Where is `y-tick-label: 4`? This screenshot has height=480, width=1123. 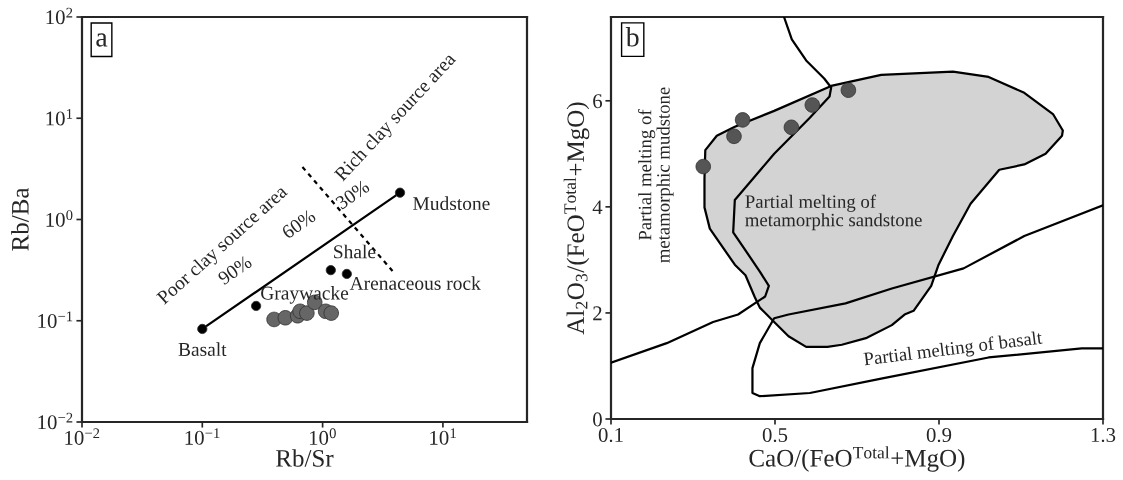 y-tick-label: 4 is located at coordinates (597, 207).